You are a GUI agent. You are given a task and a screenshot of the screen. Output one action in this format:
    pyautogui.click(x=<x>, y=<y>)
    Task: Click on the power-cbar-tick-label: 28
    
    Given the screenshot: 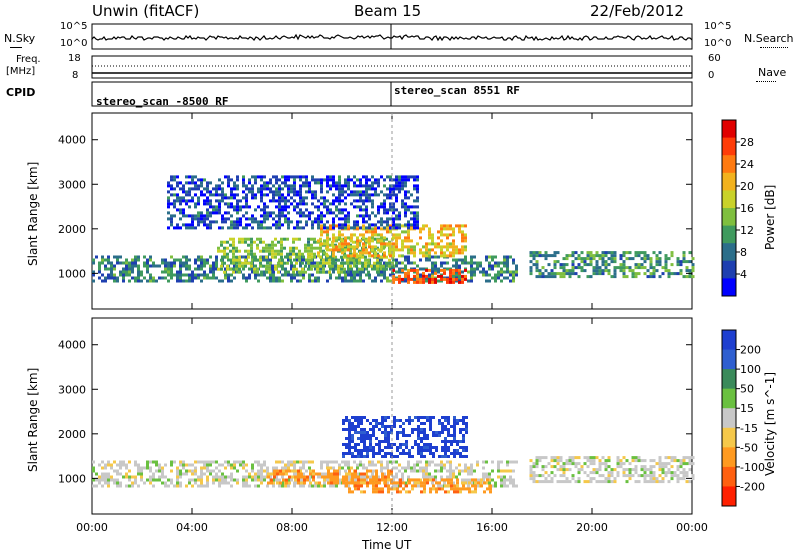 What is the action you would take?
    pyautogui.click(x=747, y=142)
    